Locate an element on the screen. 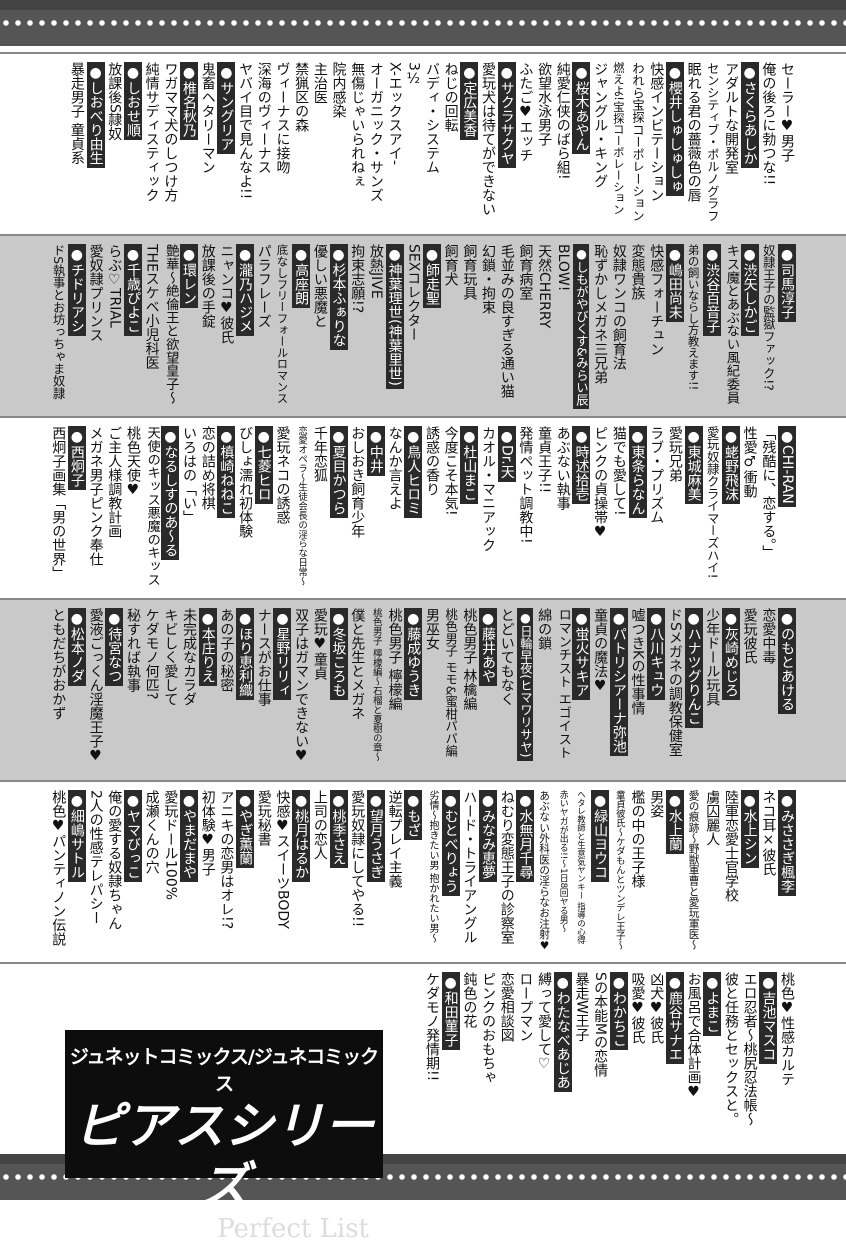 The width and height of the screenshot is (846, 1244). author-column: チドリアシ is located at coordinates (76, 328).